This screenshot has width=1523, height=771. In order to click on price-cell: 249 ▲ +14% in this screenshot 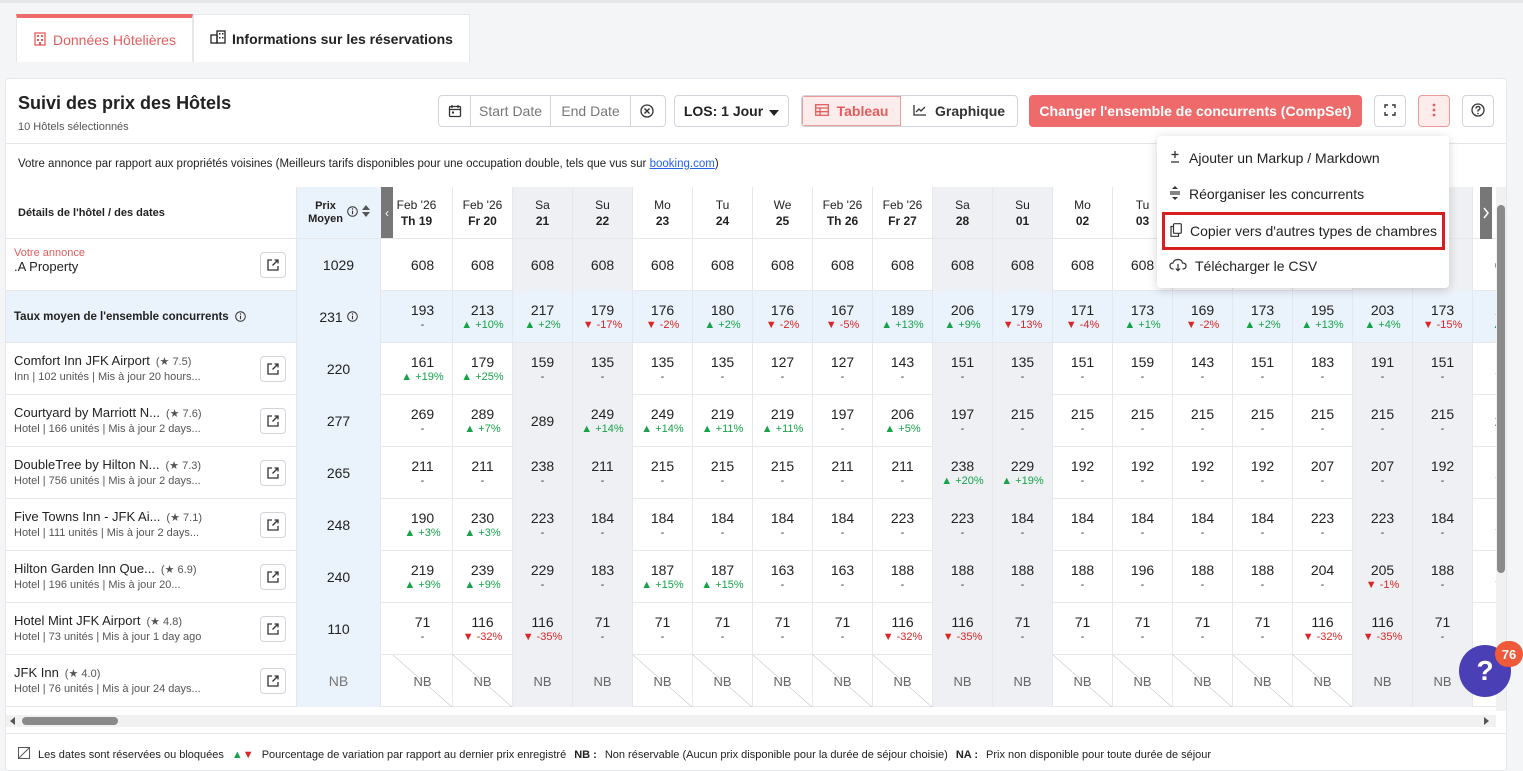, I will do `click(663, 421)`.